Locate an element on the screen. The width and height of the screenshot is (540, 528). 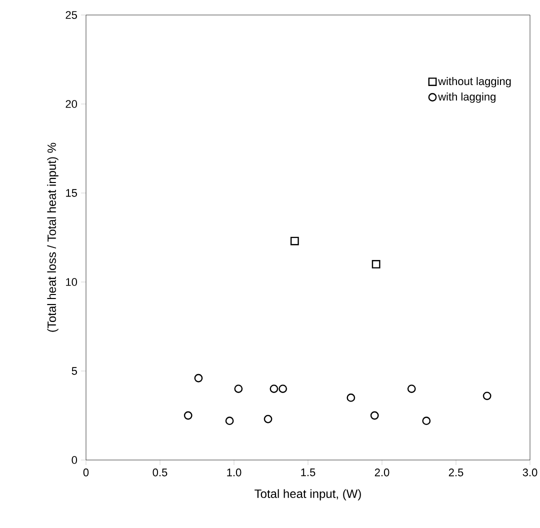
legend-label: with lagging is located at coordinates (467, 97).